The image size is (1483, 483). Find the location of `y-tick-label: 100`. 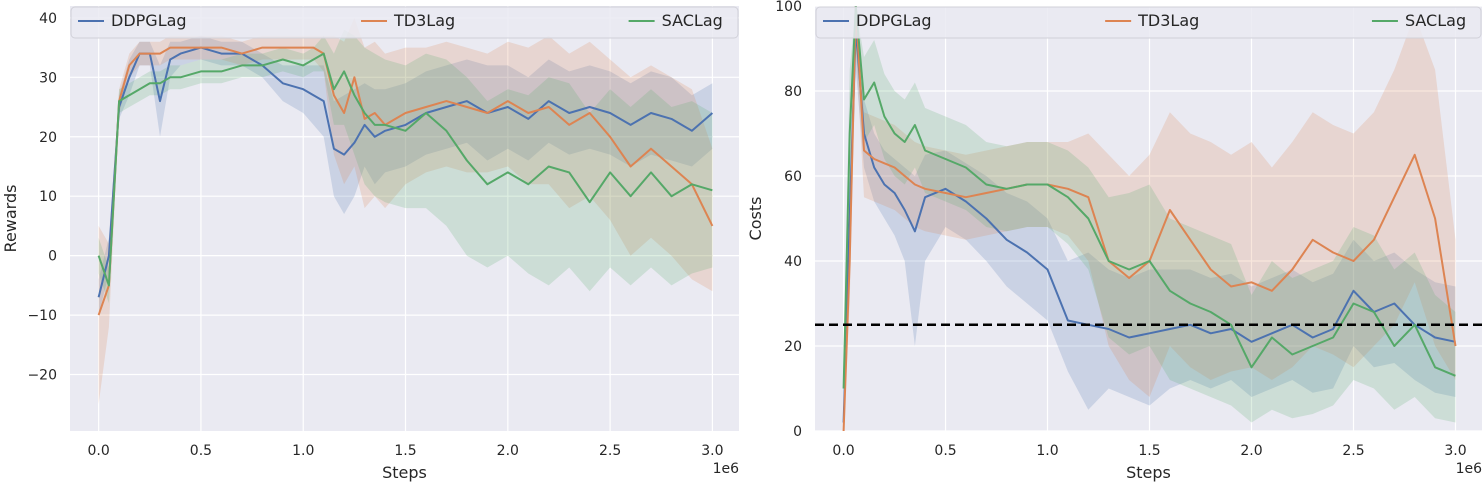

y-tick-label: 100 is located at coordinates (788, 7).